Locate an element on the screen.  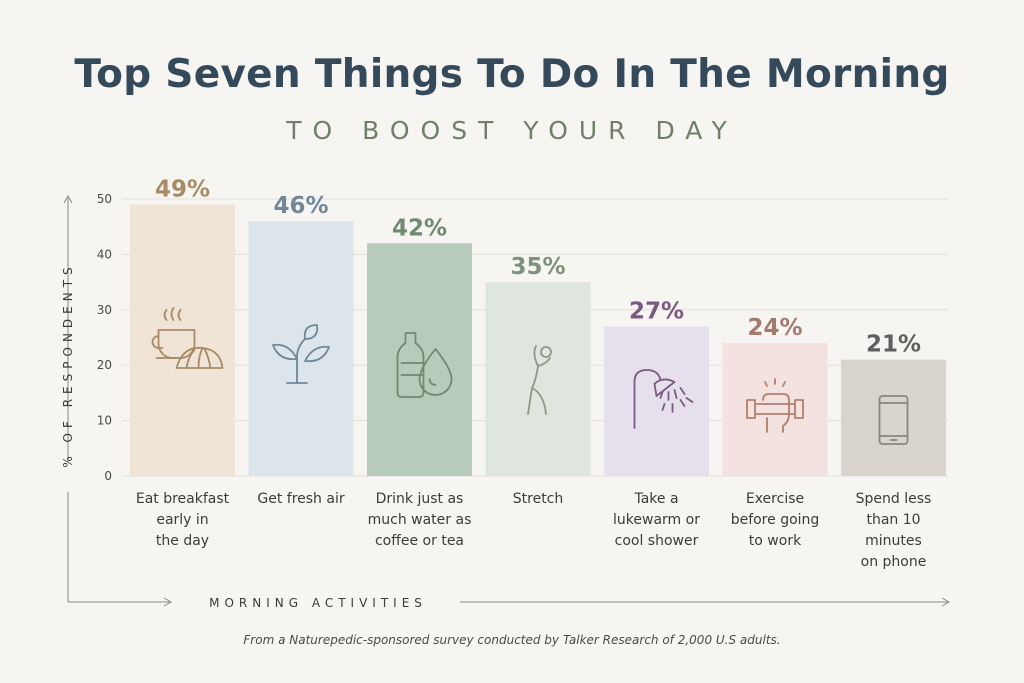
x-axis-left-arrowhead is located at coordinates (168, 602).